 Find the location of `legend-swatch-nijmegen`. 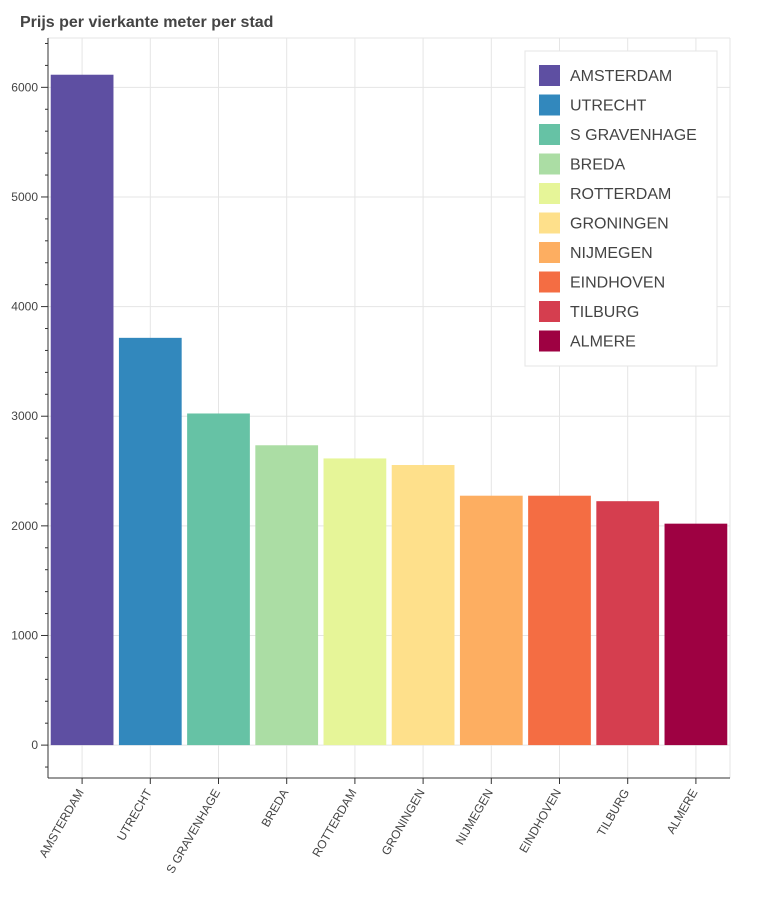

legend-swatch-nijmegen is located at coordinates (549, 252).